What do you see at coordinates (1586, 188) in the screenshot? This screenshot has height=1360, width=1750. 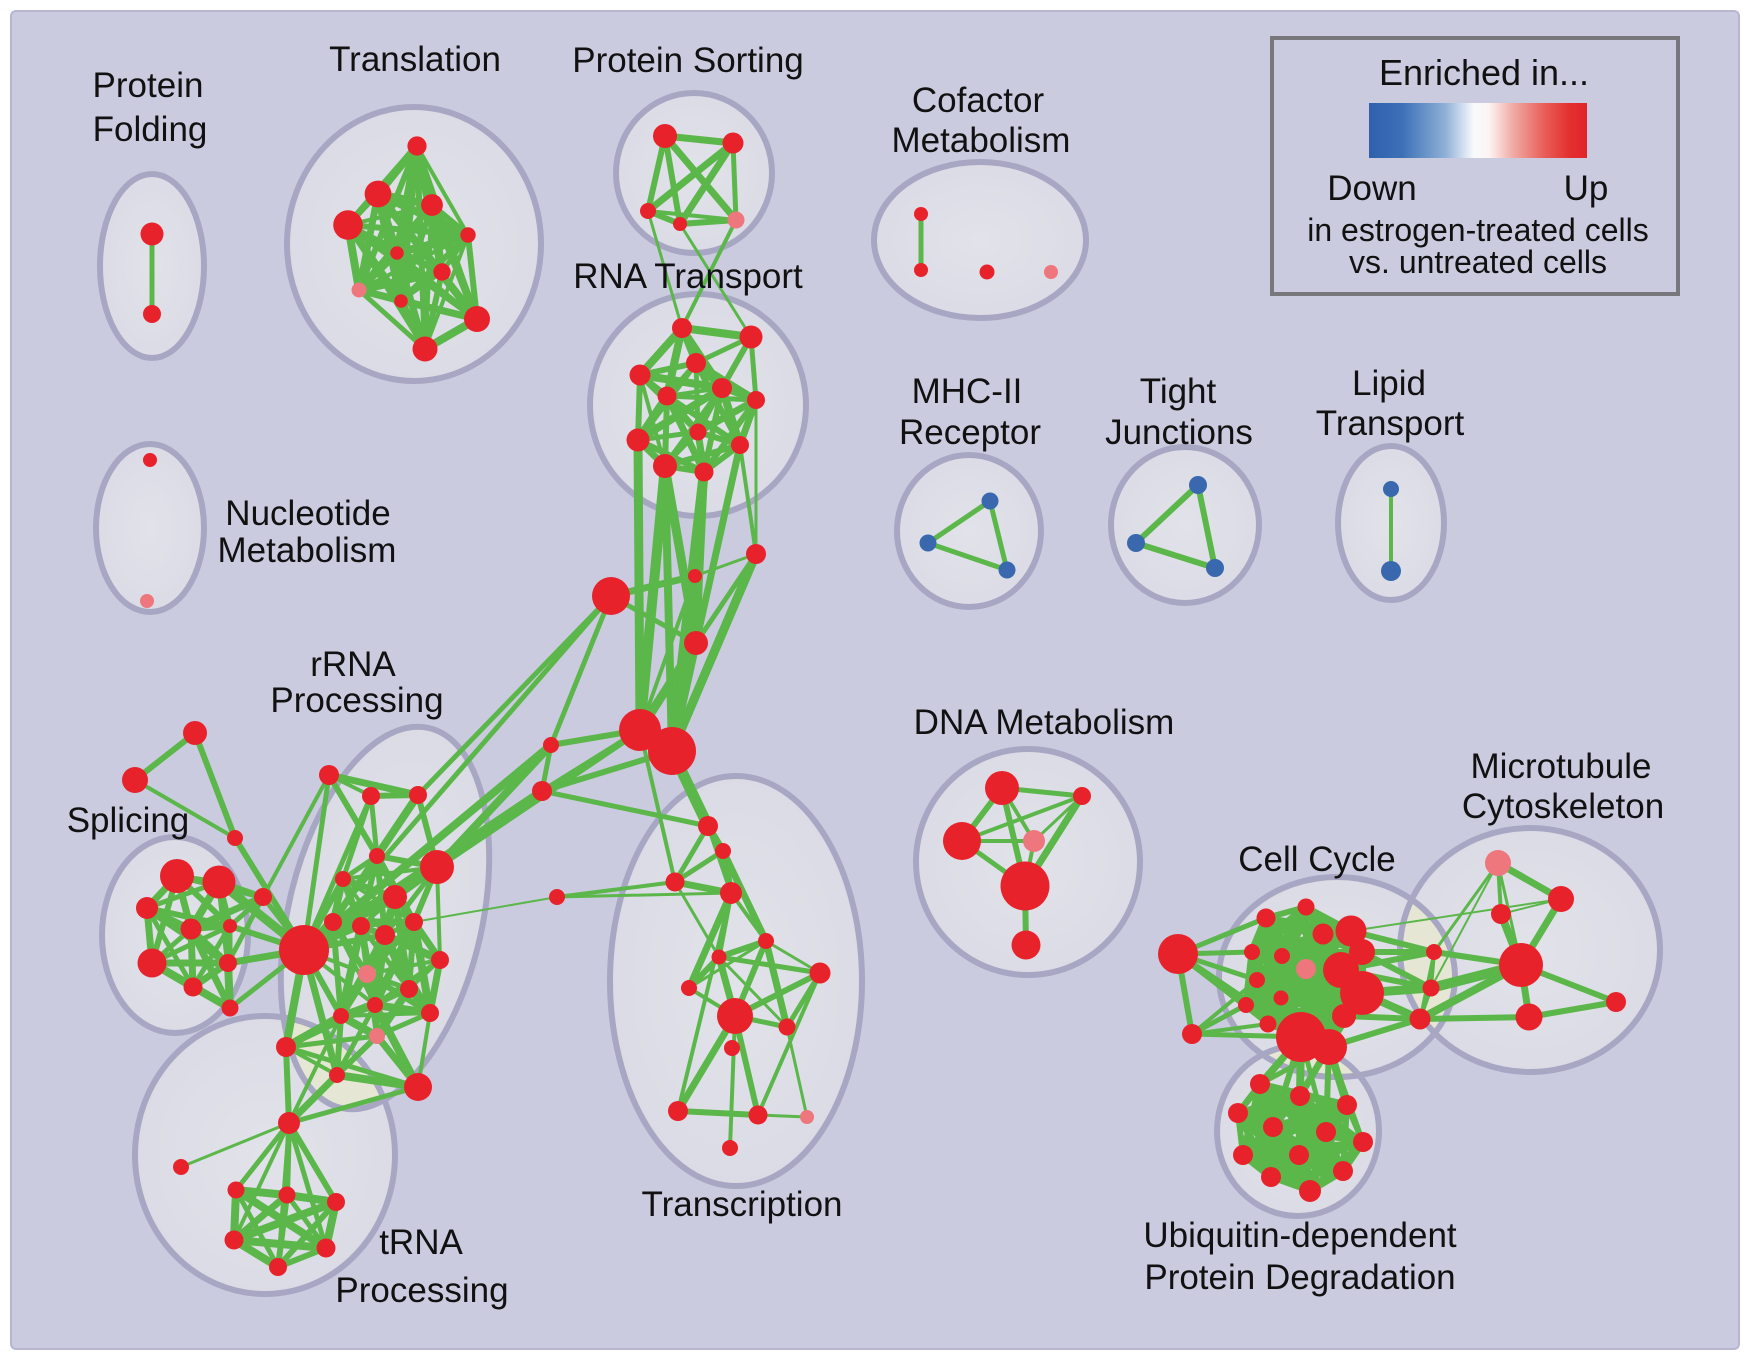 I see `svg-text: Up` at bounding box center [1586, 188].